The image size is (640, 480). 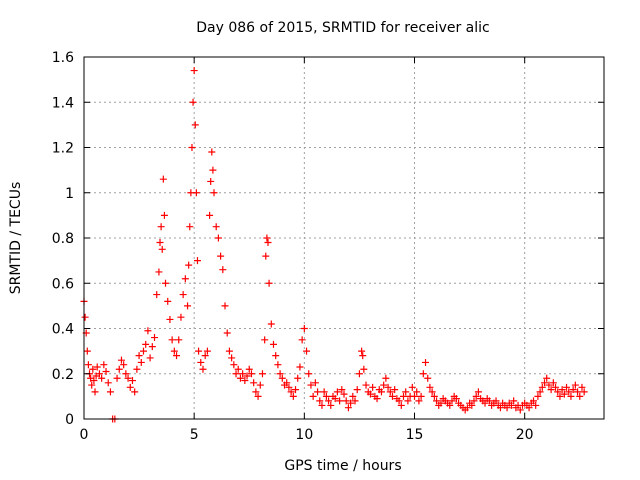 What do you see at coordinates (63, 149) in the screenshot?
I see `y-tick-label: 1.2` at bounding box center [63, 149].